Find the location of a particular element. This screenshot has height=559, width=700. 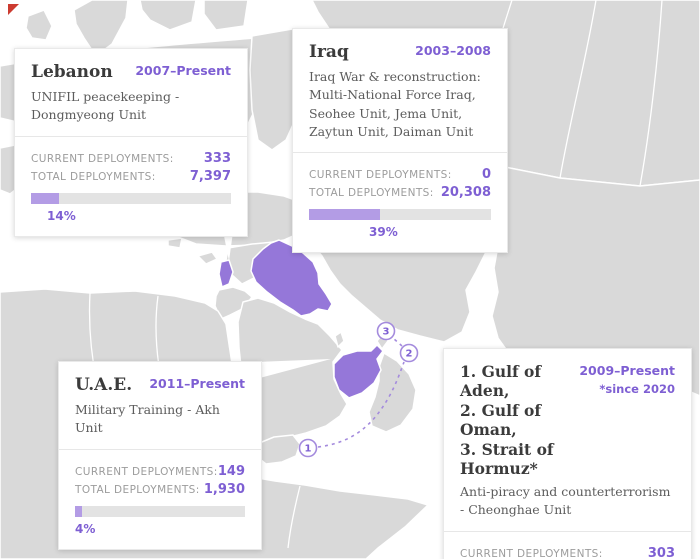

card-description: Military Training - Akh Unit is located at coordinates (147, 419).